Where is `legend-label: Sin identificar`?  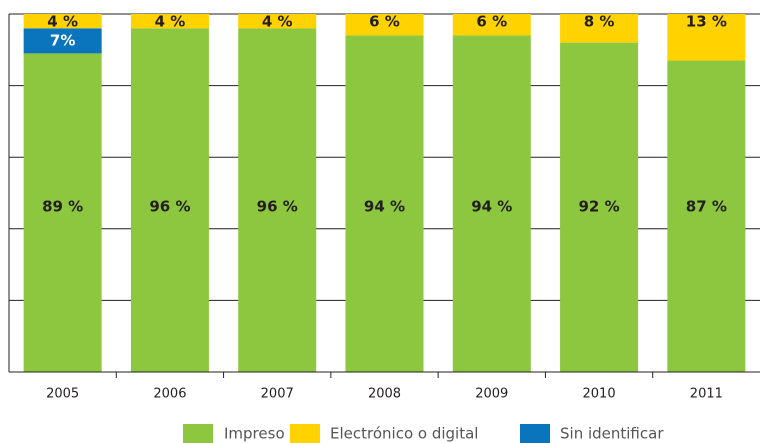 legend-label: Sin identificar is located at coordinates (612, 434).